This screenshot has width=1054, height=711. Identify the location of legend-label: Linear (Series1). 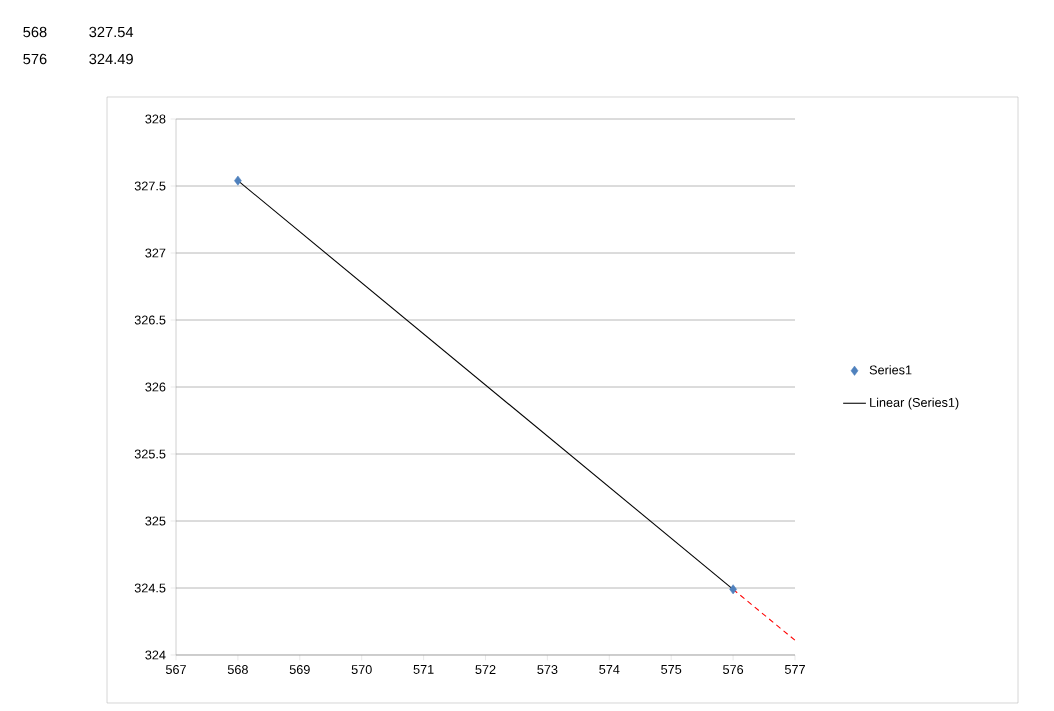
(914, 403).